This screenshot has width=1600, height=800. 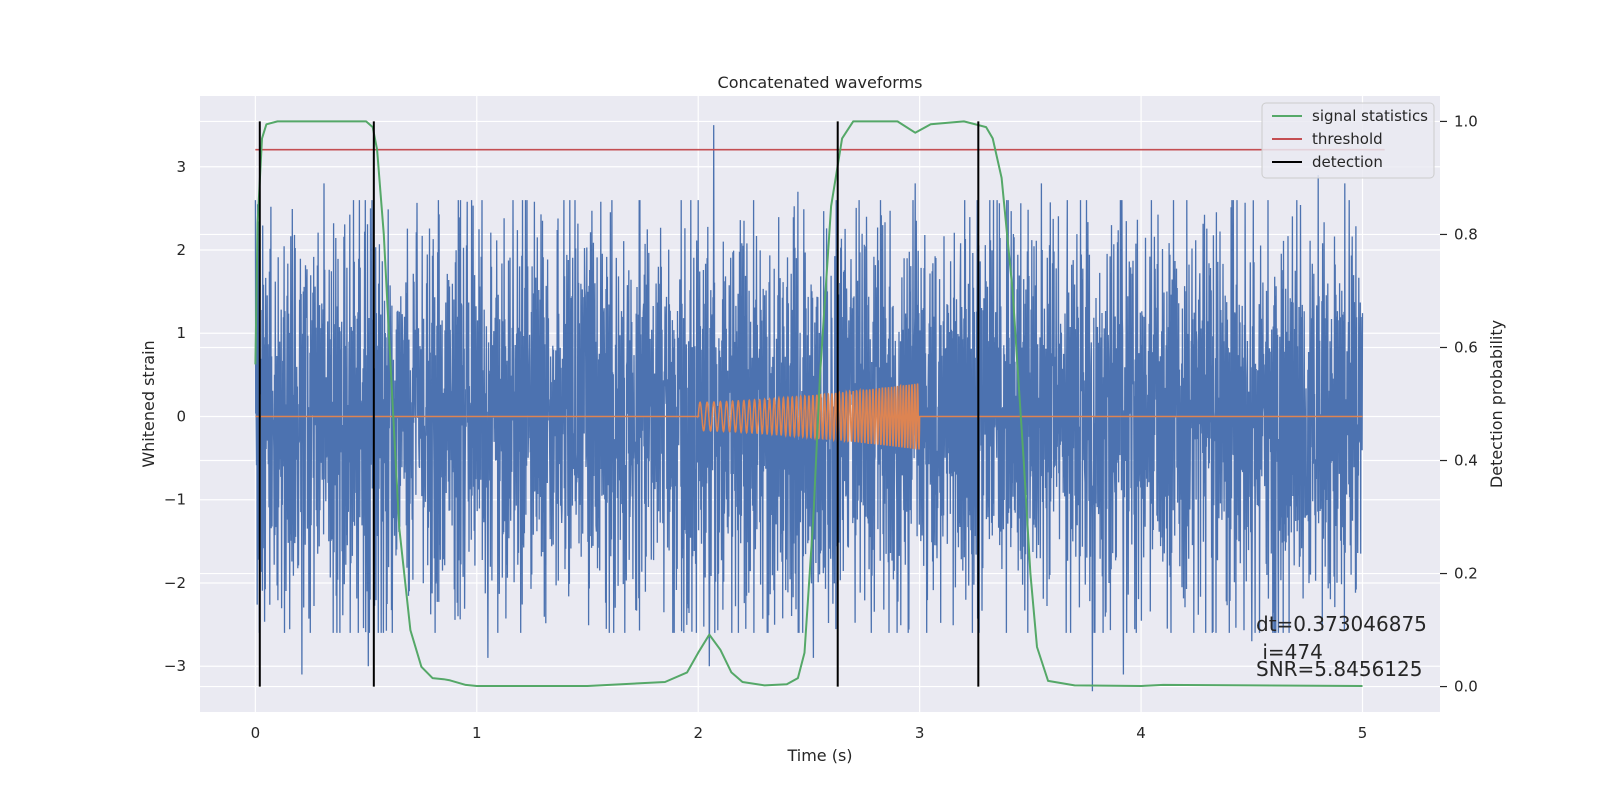 I want to click on x-axis-ticks: 0 1 2 3 4 5, so click(x=809, y=733).